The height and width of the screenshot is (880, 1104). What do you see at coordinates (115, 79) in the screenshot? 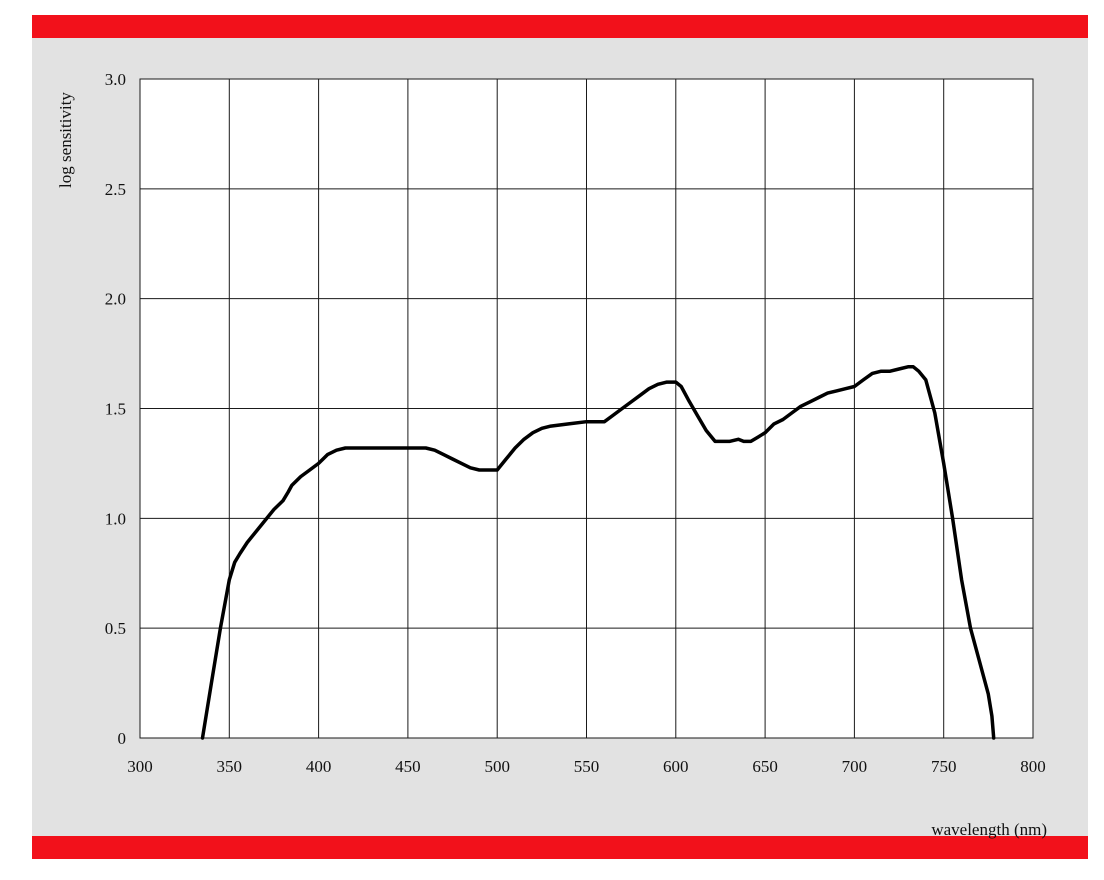
I see `y-tick-label: 3.0` at bounding box center [115, 79].